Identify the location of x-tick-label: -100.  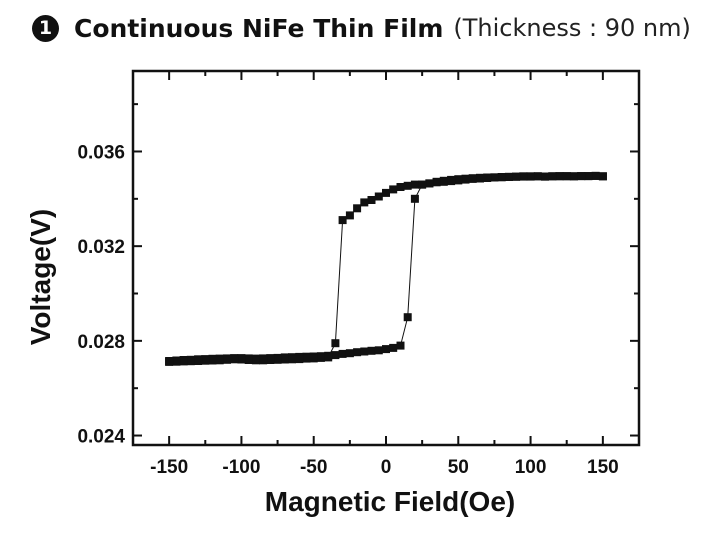
(241, 467).